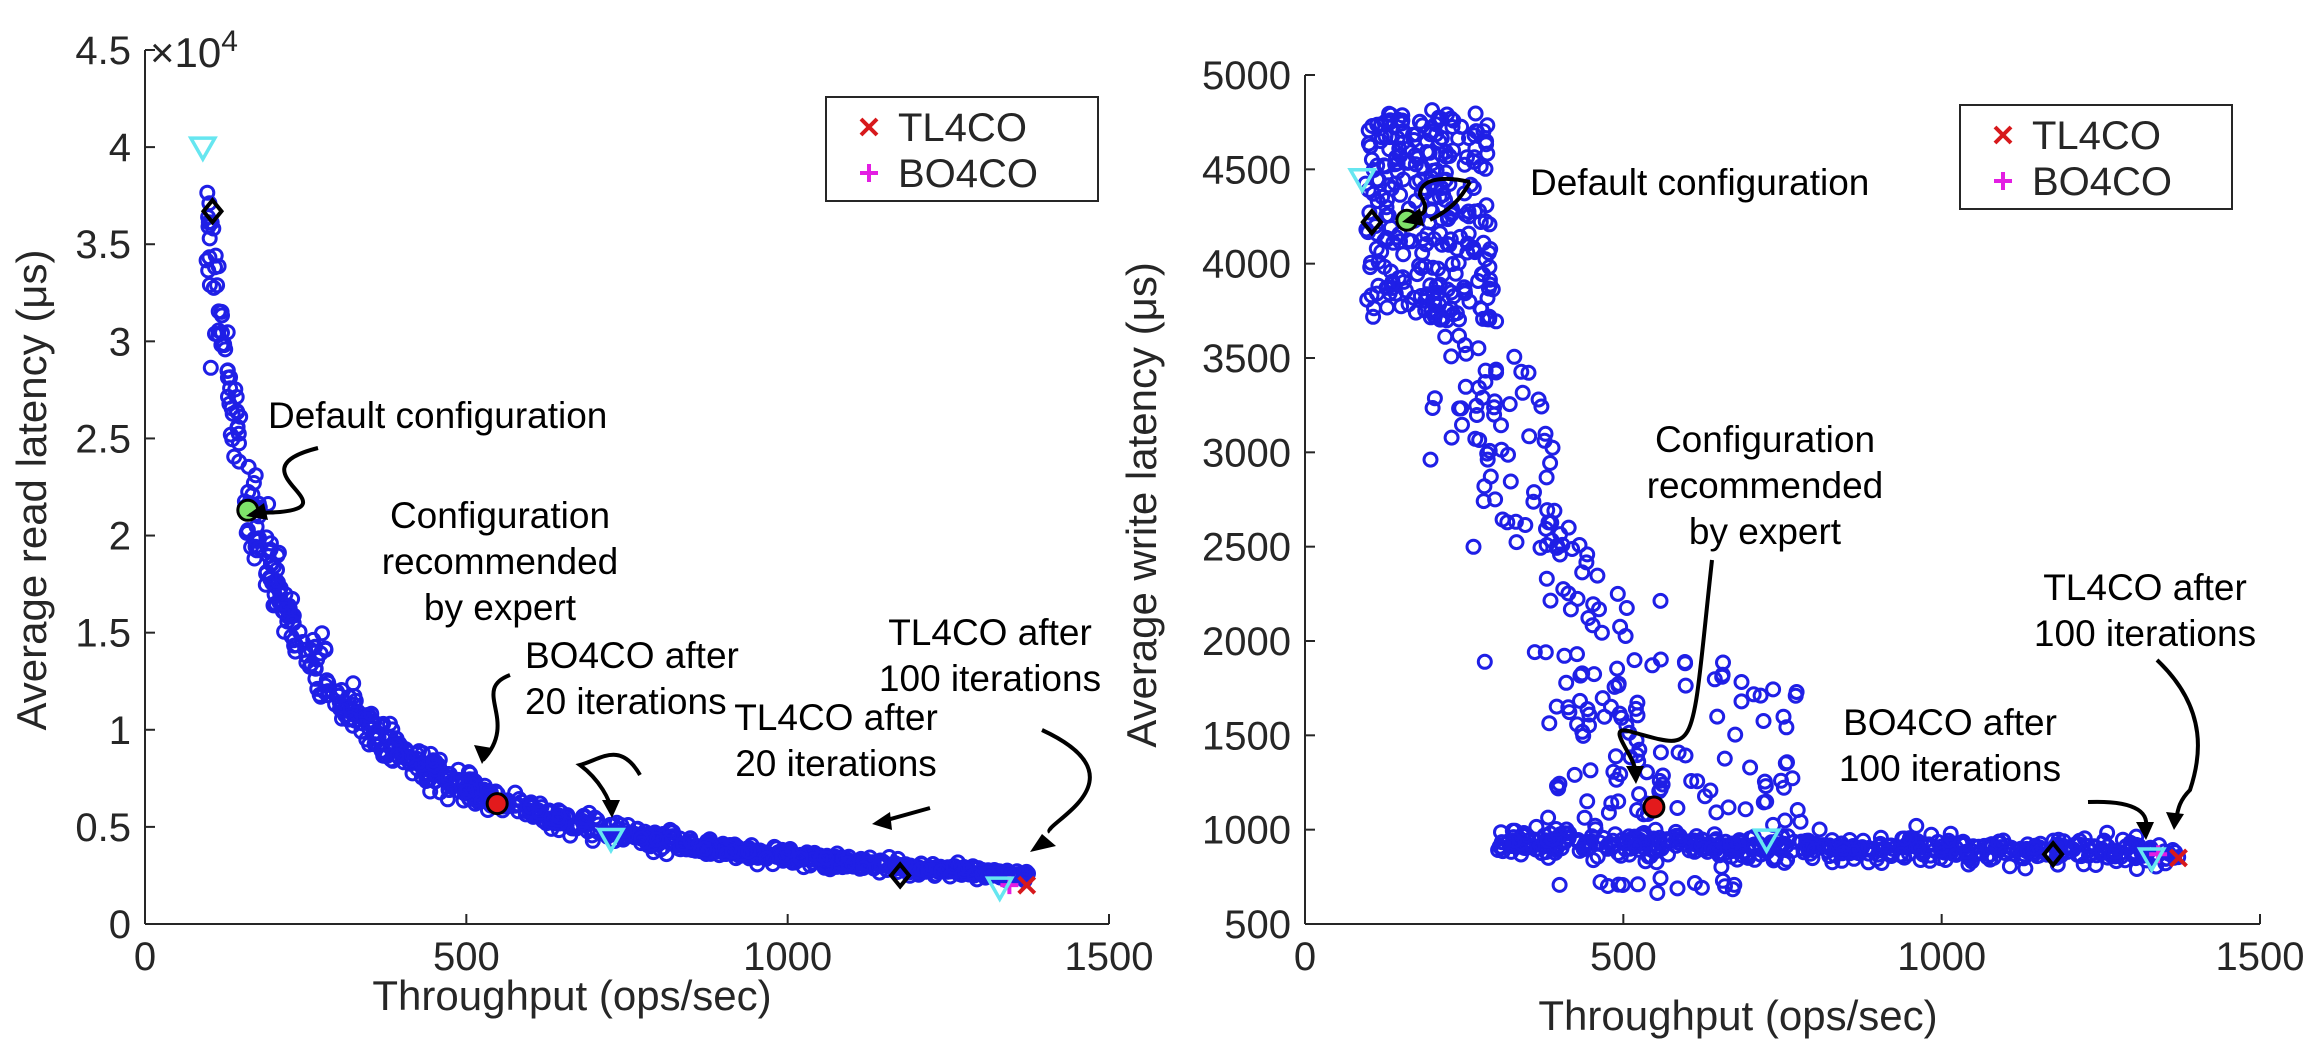 This screenshot has width=2309, height=1049. Describe the element at coordinates (1246, 265) in the screenshot. I see `write-latency-y-tick-label: 4000` at that location.